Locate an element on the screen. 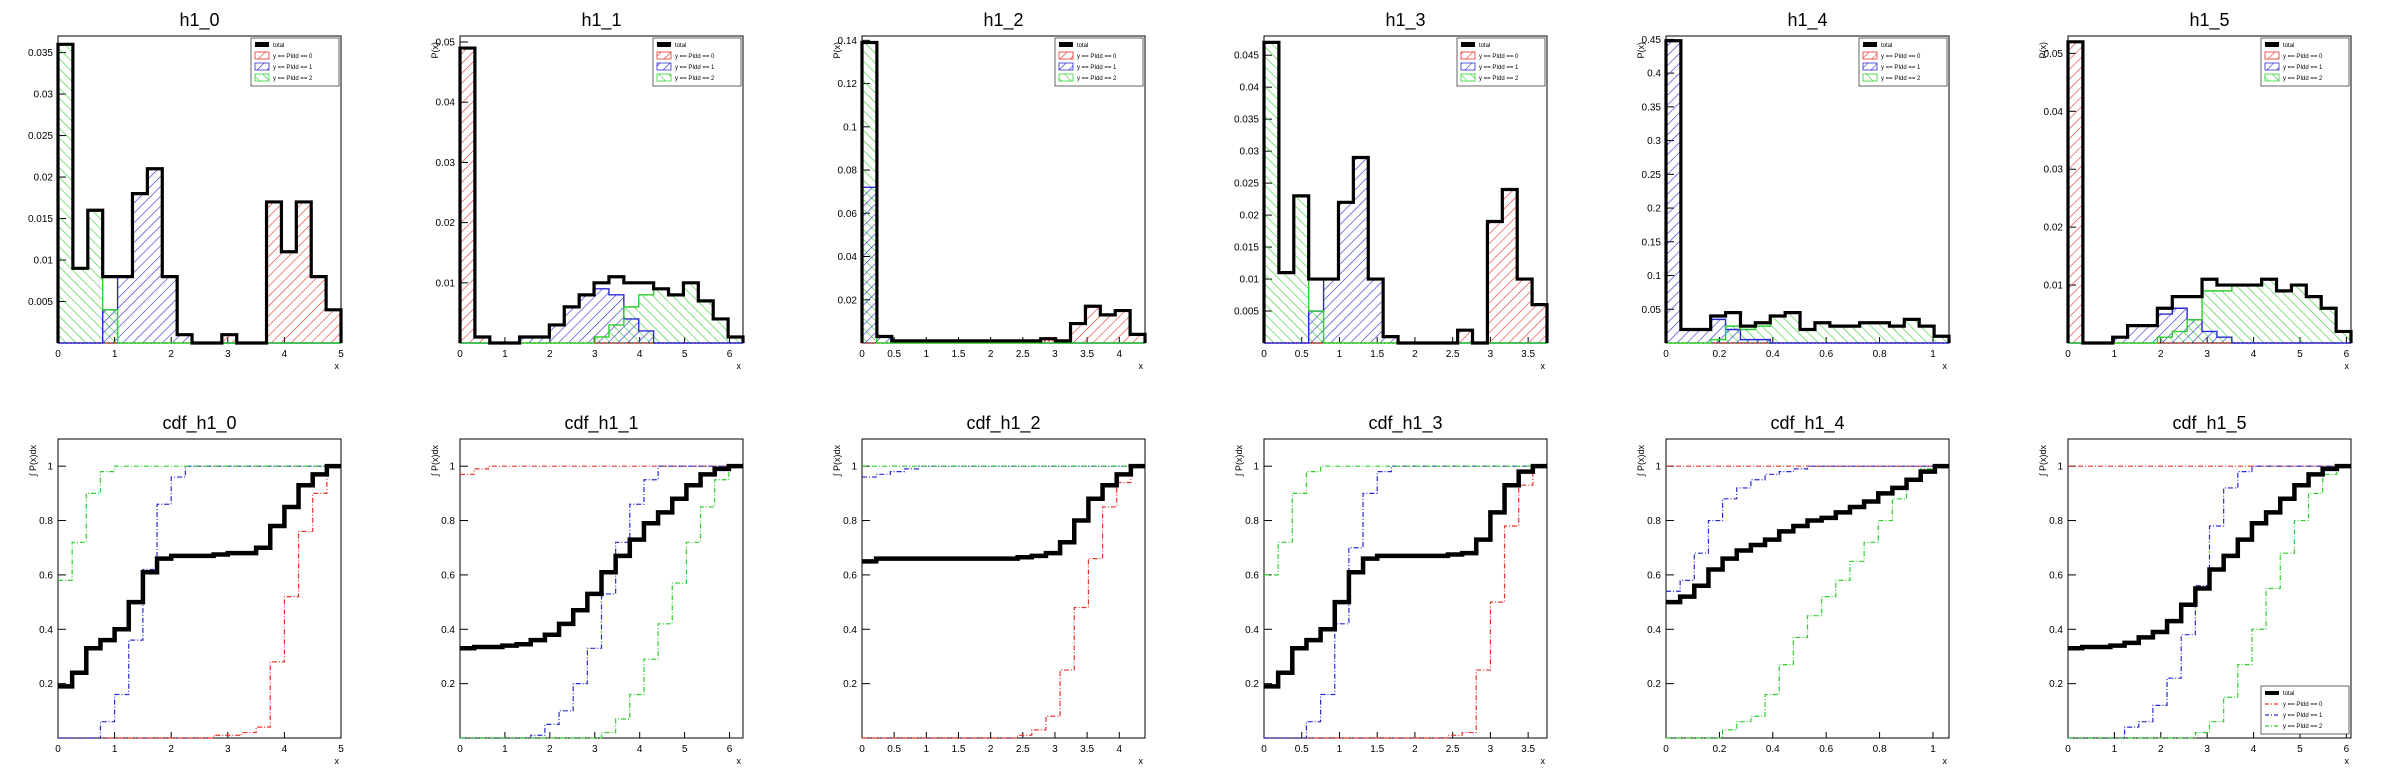 This screenshot has height=772, width=2396. y-tick-label: 0.14 is located at coordinates (848, 41).